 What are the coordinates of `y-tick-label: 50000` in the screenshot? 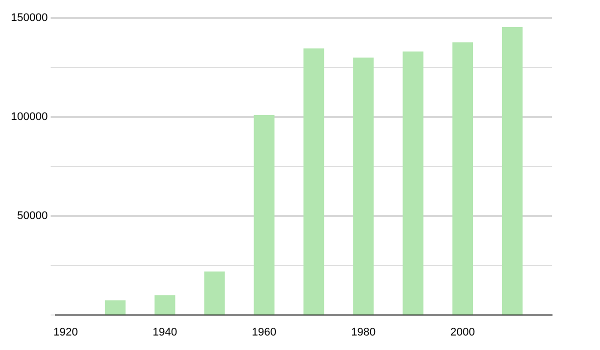 It's located at (32, 216).